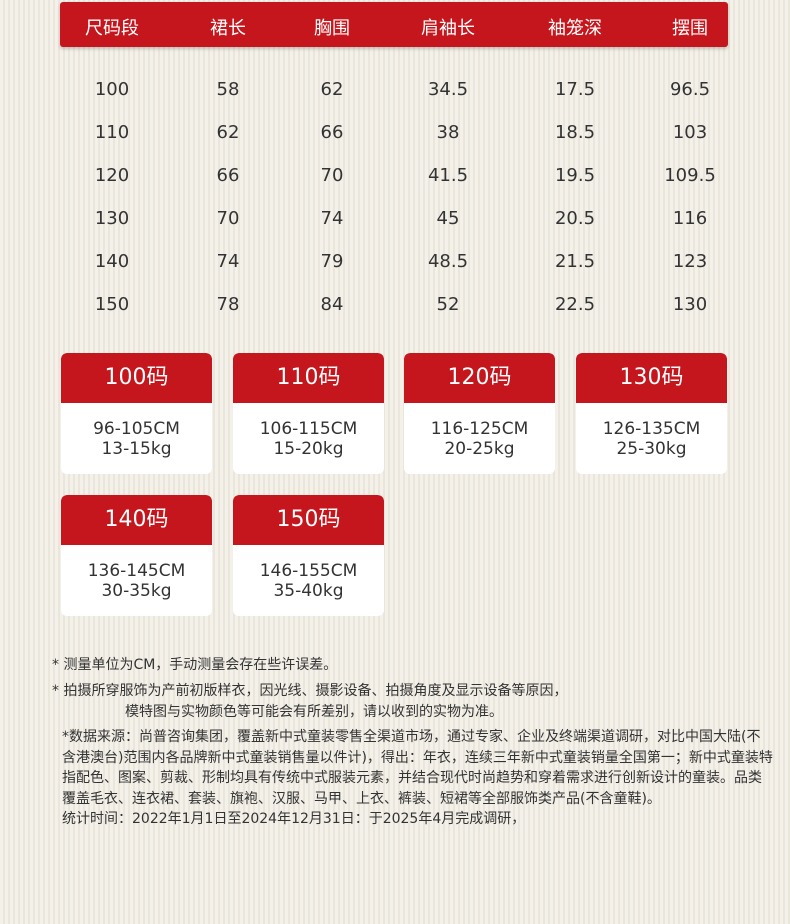 The width and height of the screenshot is (790, 924). What do you see at coordinates (690, 89) in the screenshot?
I see `table-cell: 96.5` at bounding box center [690, 89].